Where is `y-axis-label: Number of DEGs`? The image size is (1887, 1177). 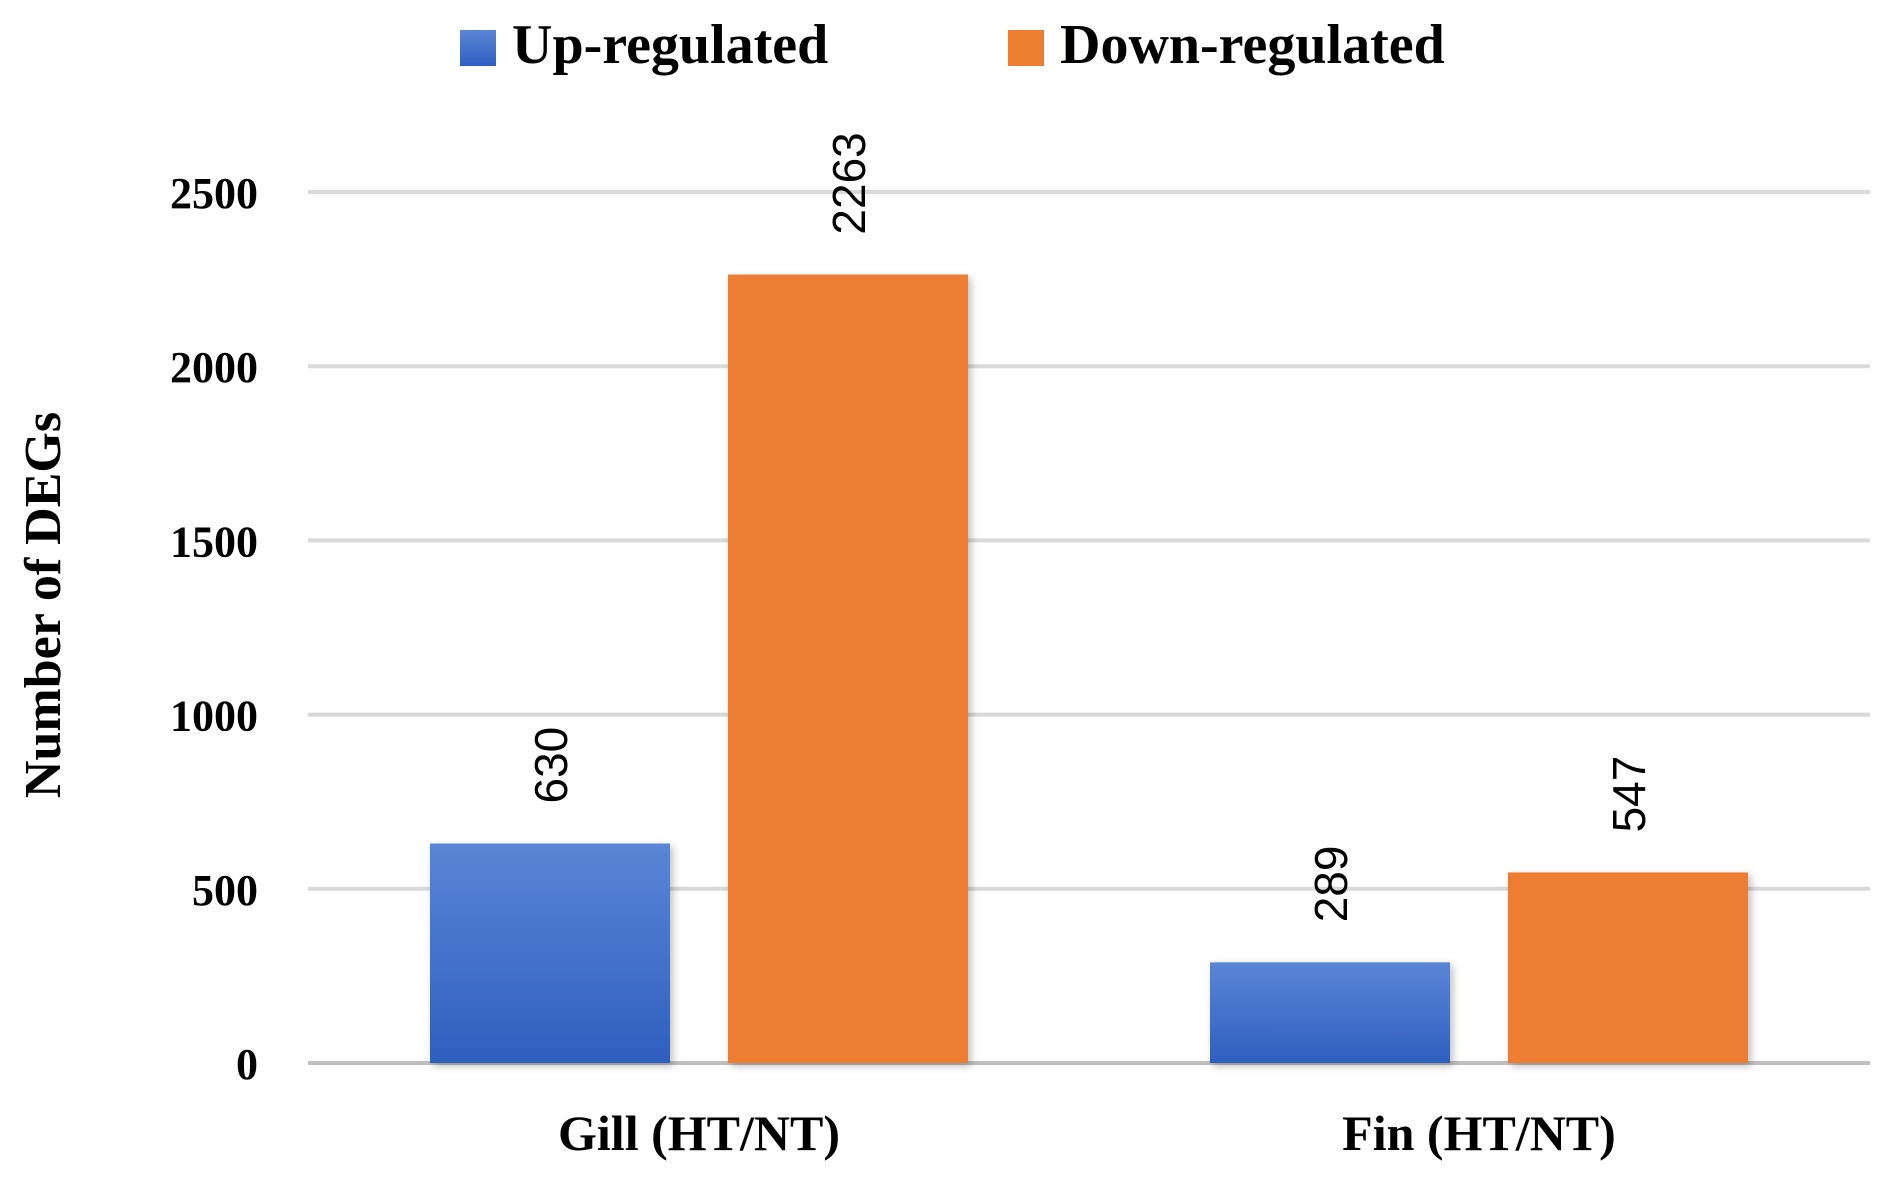 y-axis-label: Number of DEGs is located at coordinates (43, 605).